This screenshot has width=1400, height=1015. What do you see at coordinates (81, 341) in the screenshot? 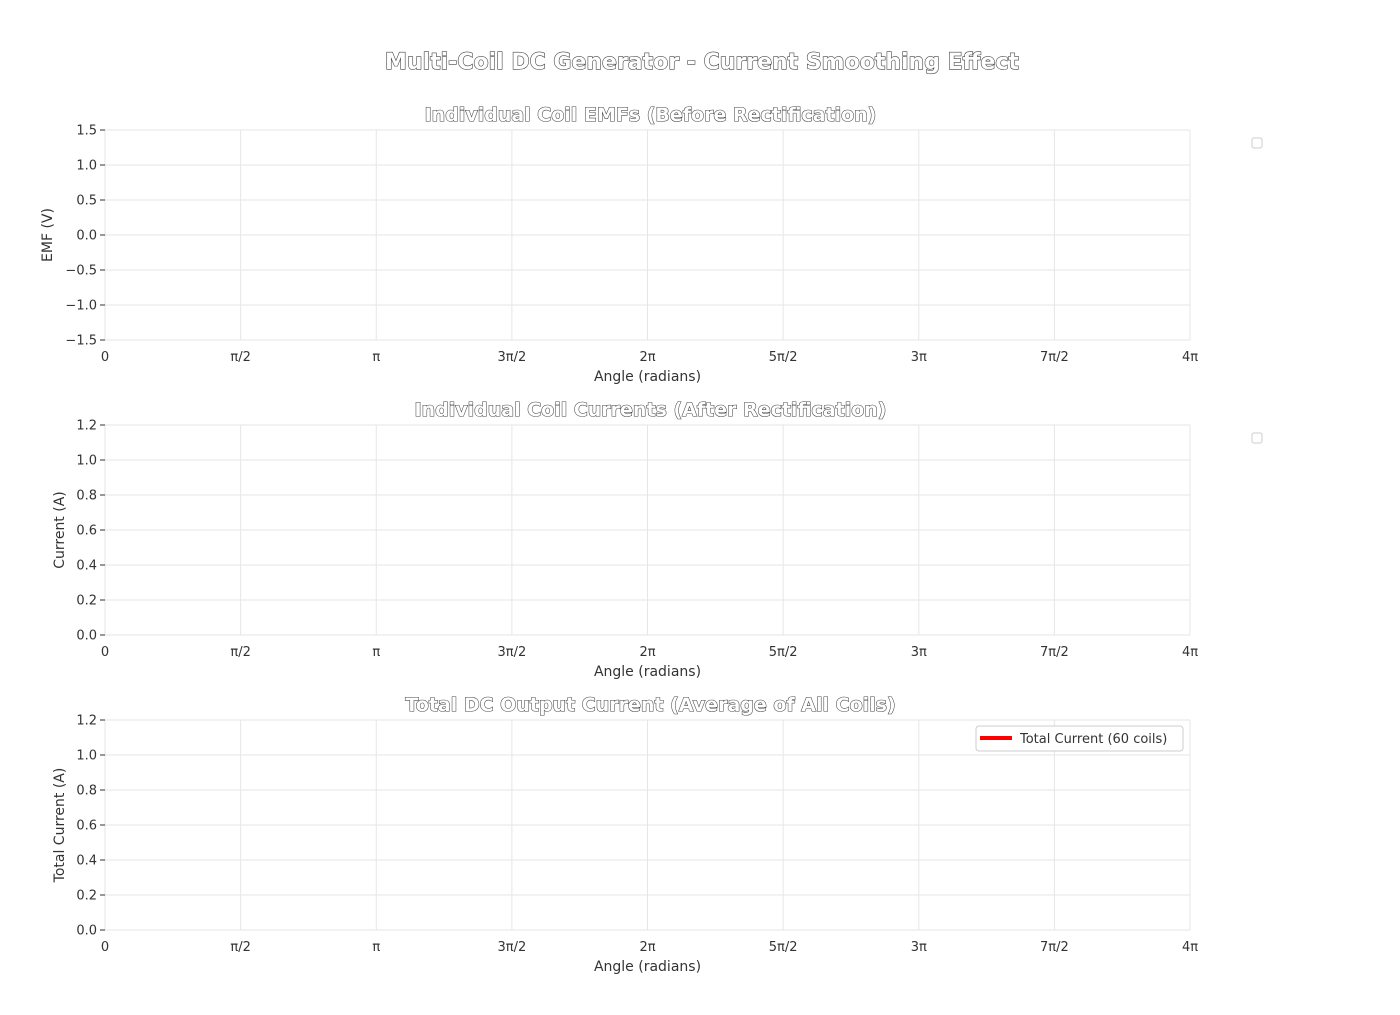
I see `y-tick-label: −1.5` at bounding box center [81, 341].